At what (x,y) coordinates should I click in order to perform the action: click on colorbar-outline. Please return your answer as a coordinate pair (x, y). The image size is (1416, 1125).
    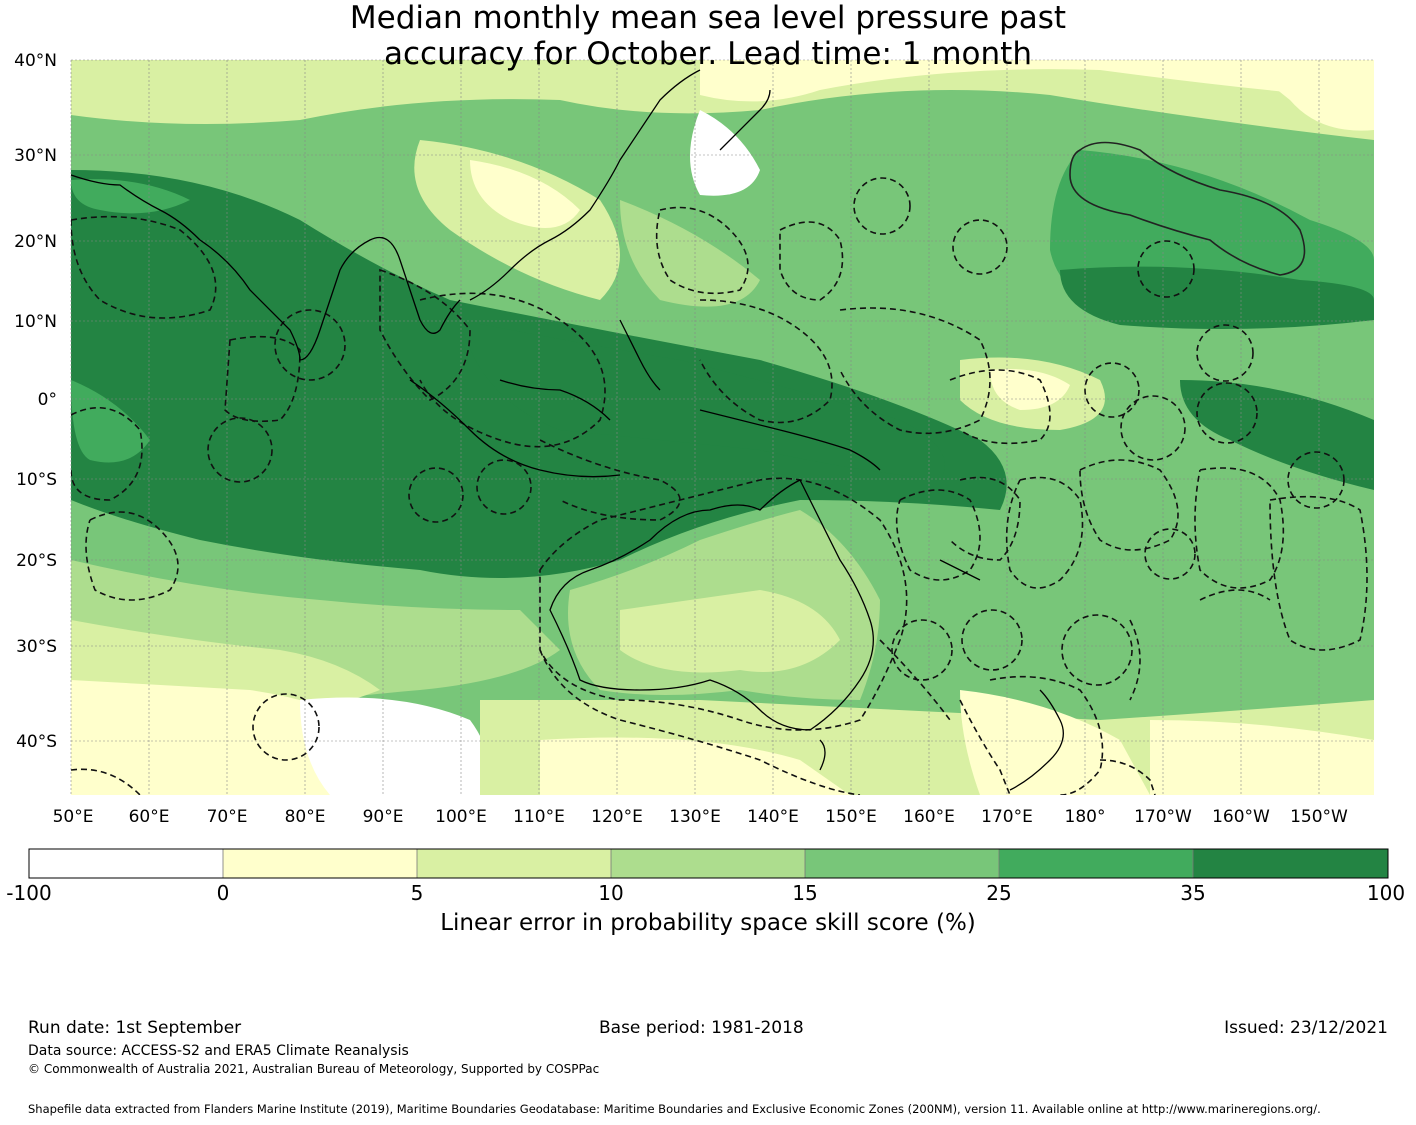
    Looking at the image, I should click on (708, 863).